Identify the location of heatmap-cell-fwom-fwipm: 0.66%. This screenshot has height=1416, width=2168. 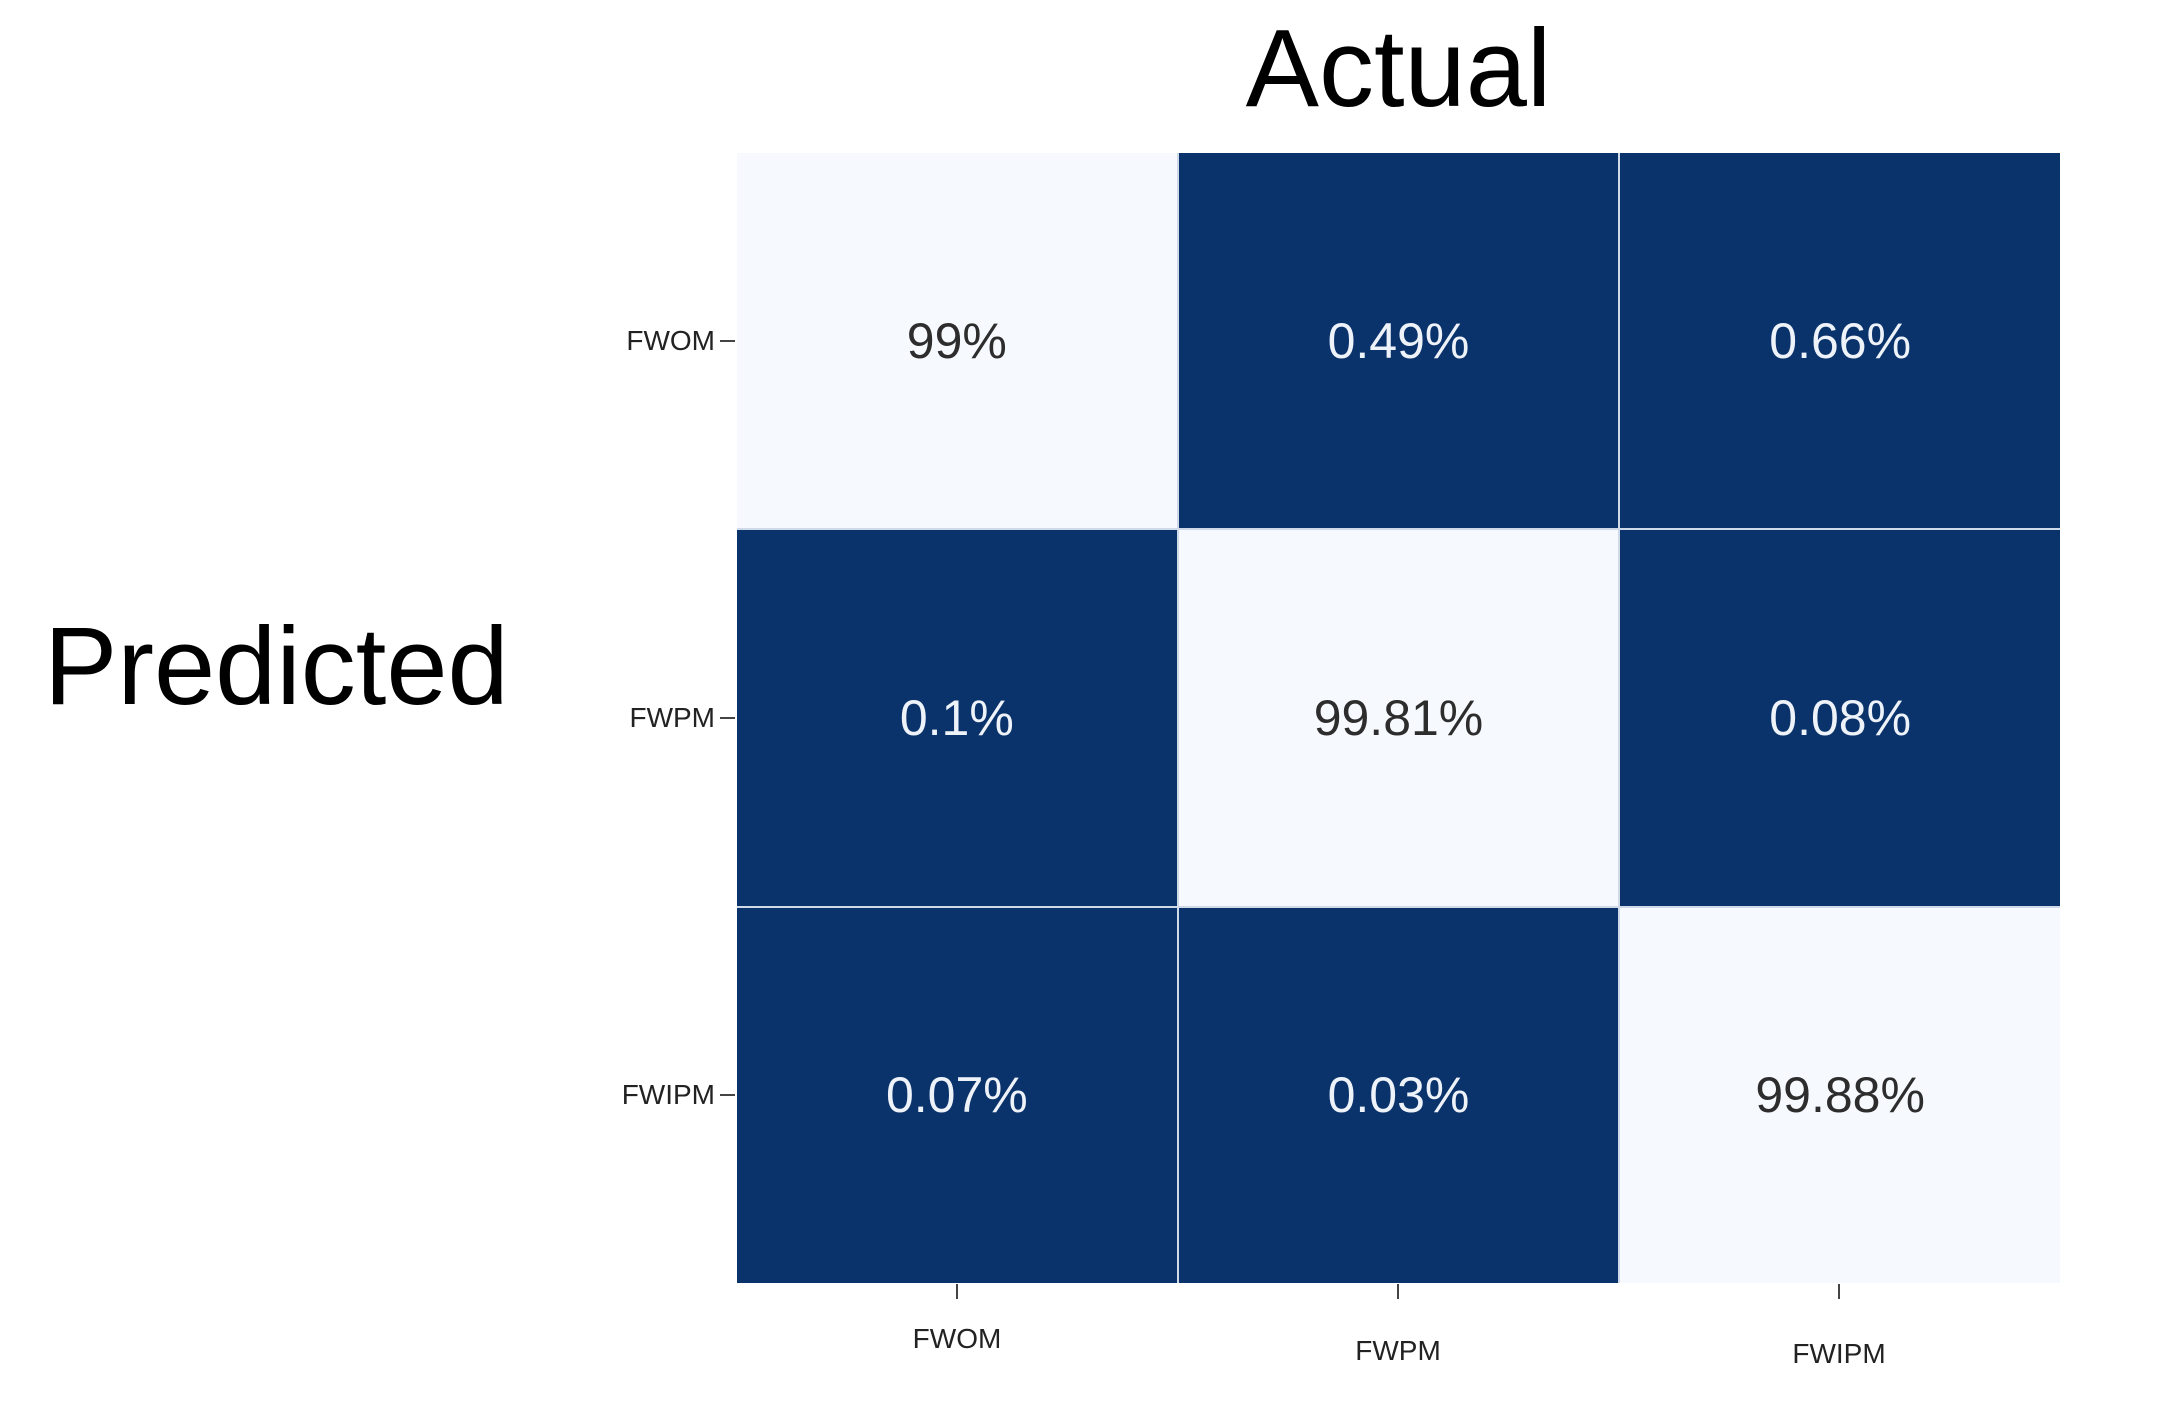
(1840, 341).